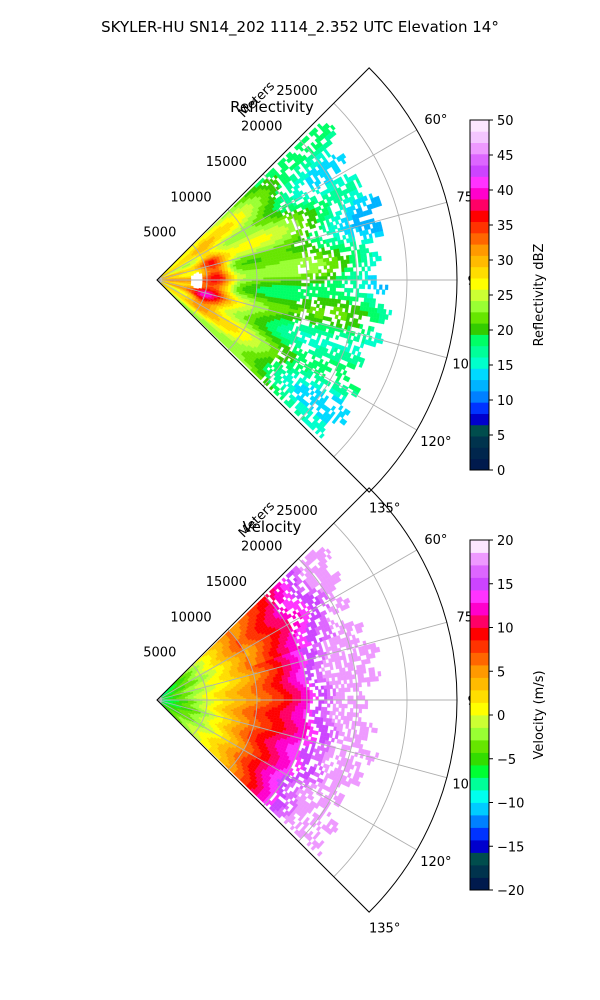  What do you see at coordinates (501, 436) in the screenshot?
I see `colorbar-tick-label: 5` at bounding box center [501, 436].